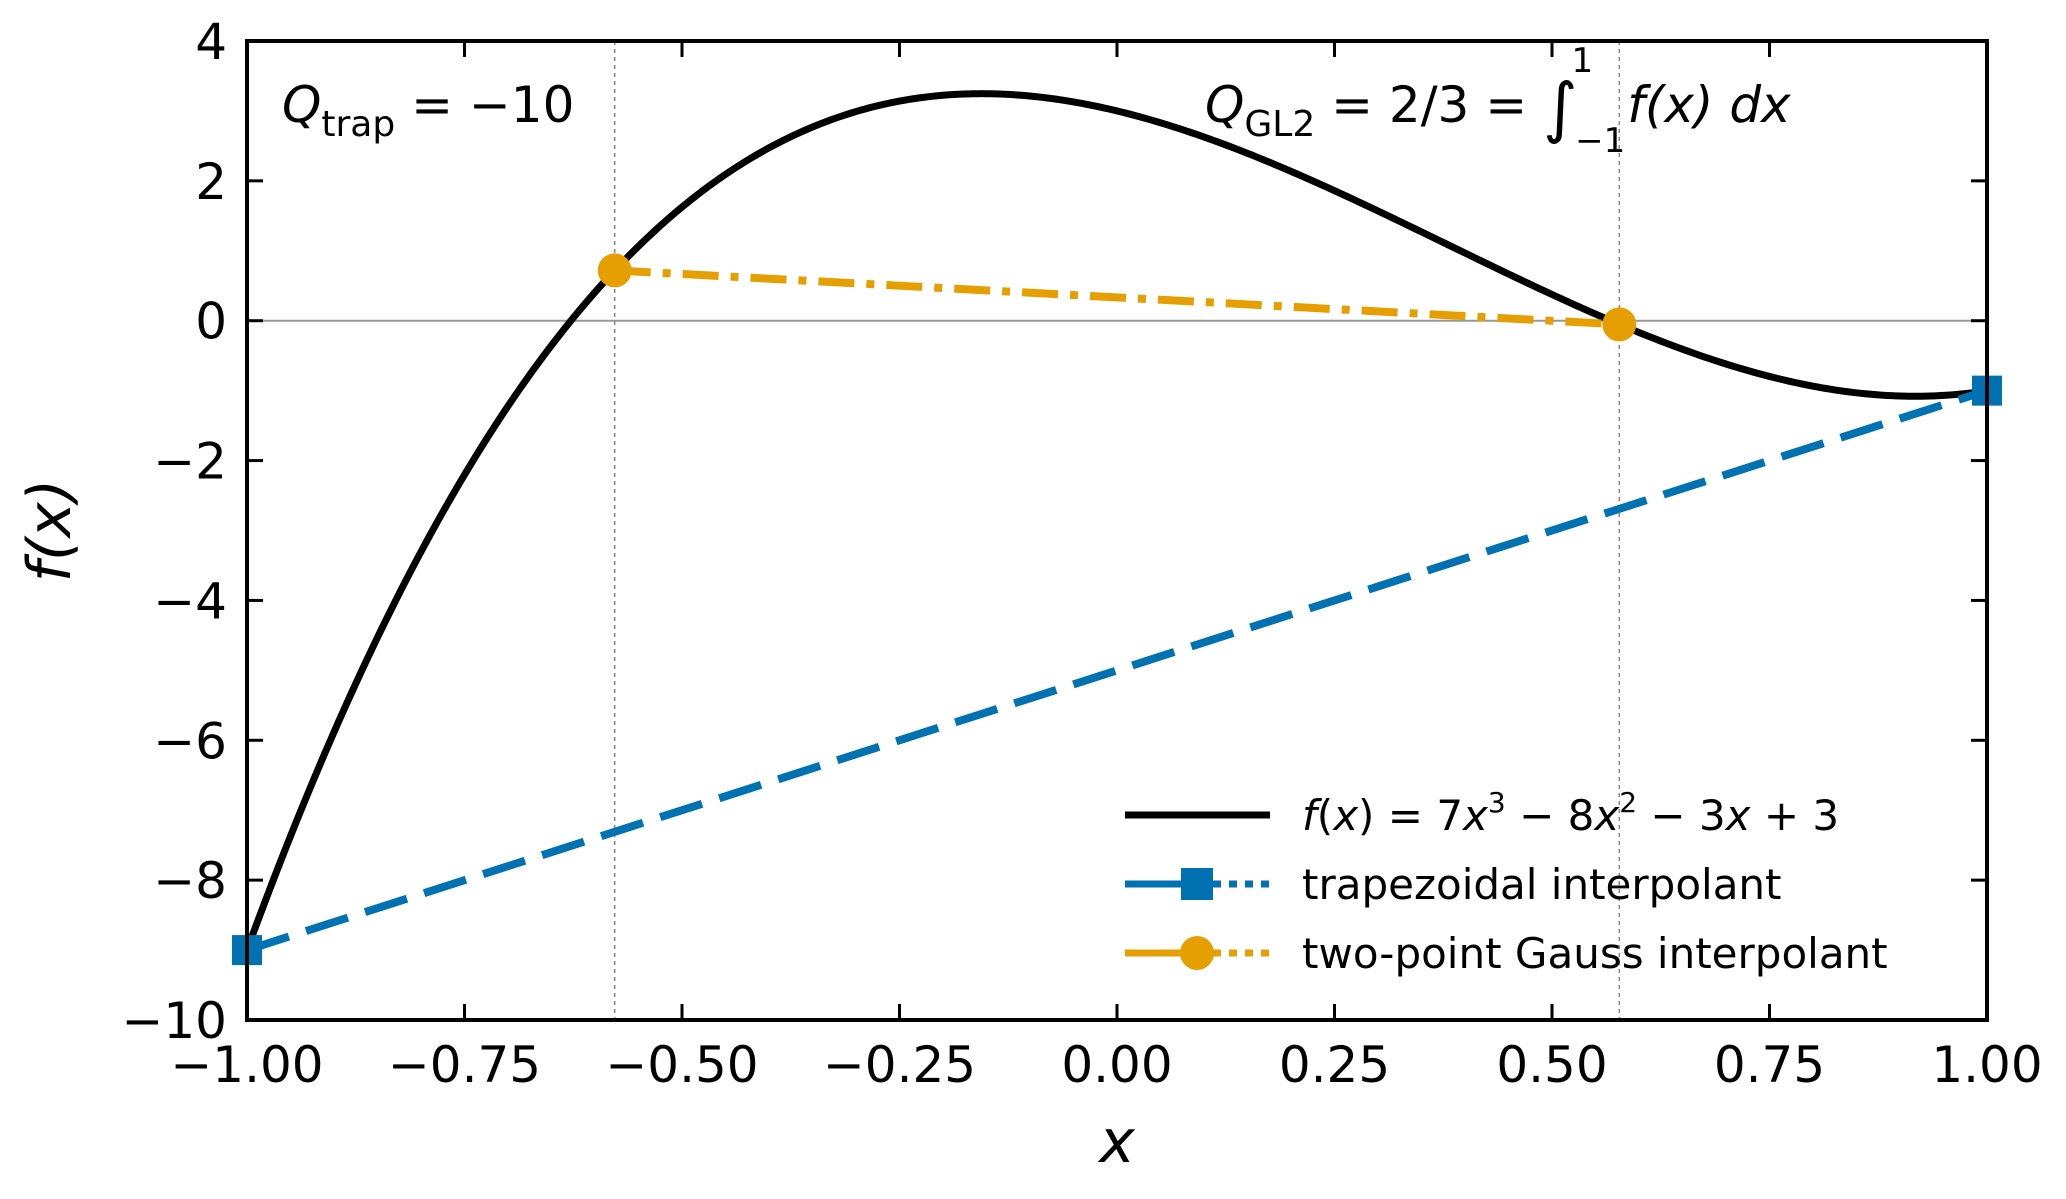 The image size is (2066, 1199). What do you see at coordinates (174, 1021) in the screenshot?
I see `y-tick-label-0: −10` at bounding box center [174, 1021].